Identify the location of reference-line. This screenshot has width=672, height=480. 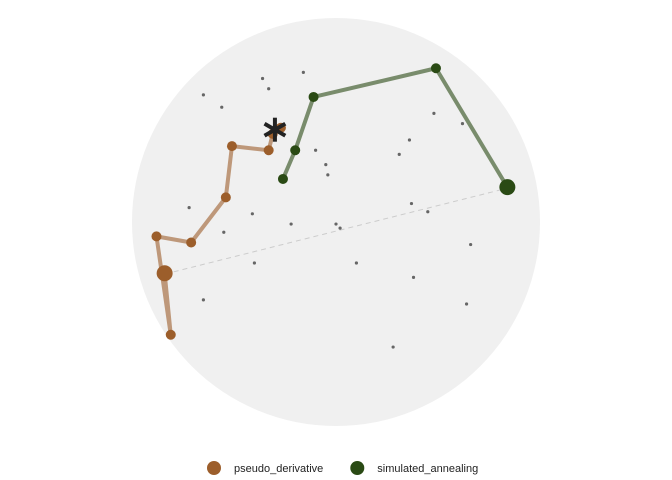
(336, 231).